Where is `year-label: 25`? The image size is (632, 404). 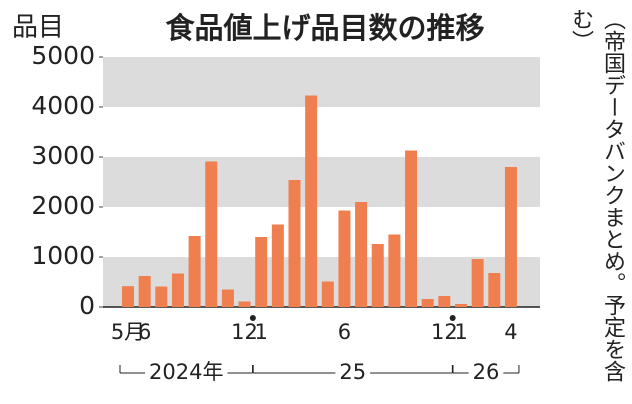
year-label: 25 is located at coordinates (352, 372).